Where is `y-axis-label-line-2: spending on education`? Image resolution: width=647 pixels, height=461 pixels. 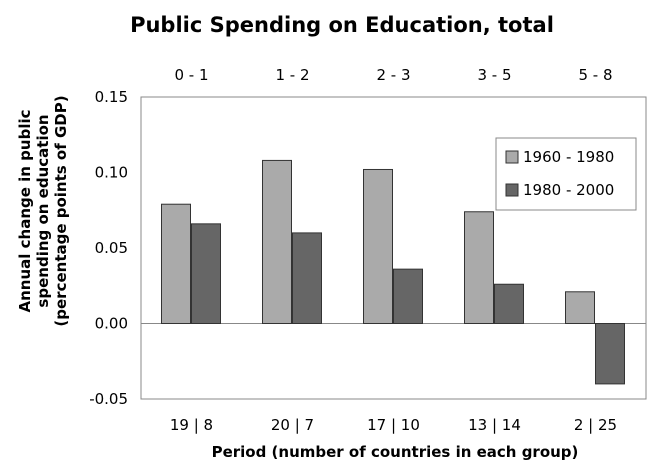 y-axis-label-line-2: spending on education is located at coordinates (43, 210).